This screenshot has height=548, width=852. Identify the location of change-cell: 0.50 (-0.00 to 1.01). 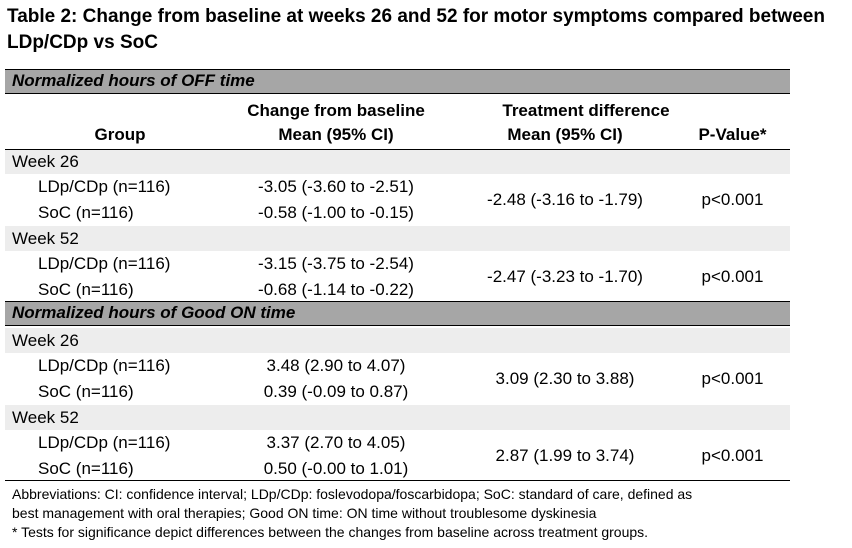
(336, 468).